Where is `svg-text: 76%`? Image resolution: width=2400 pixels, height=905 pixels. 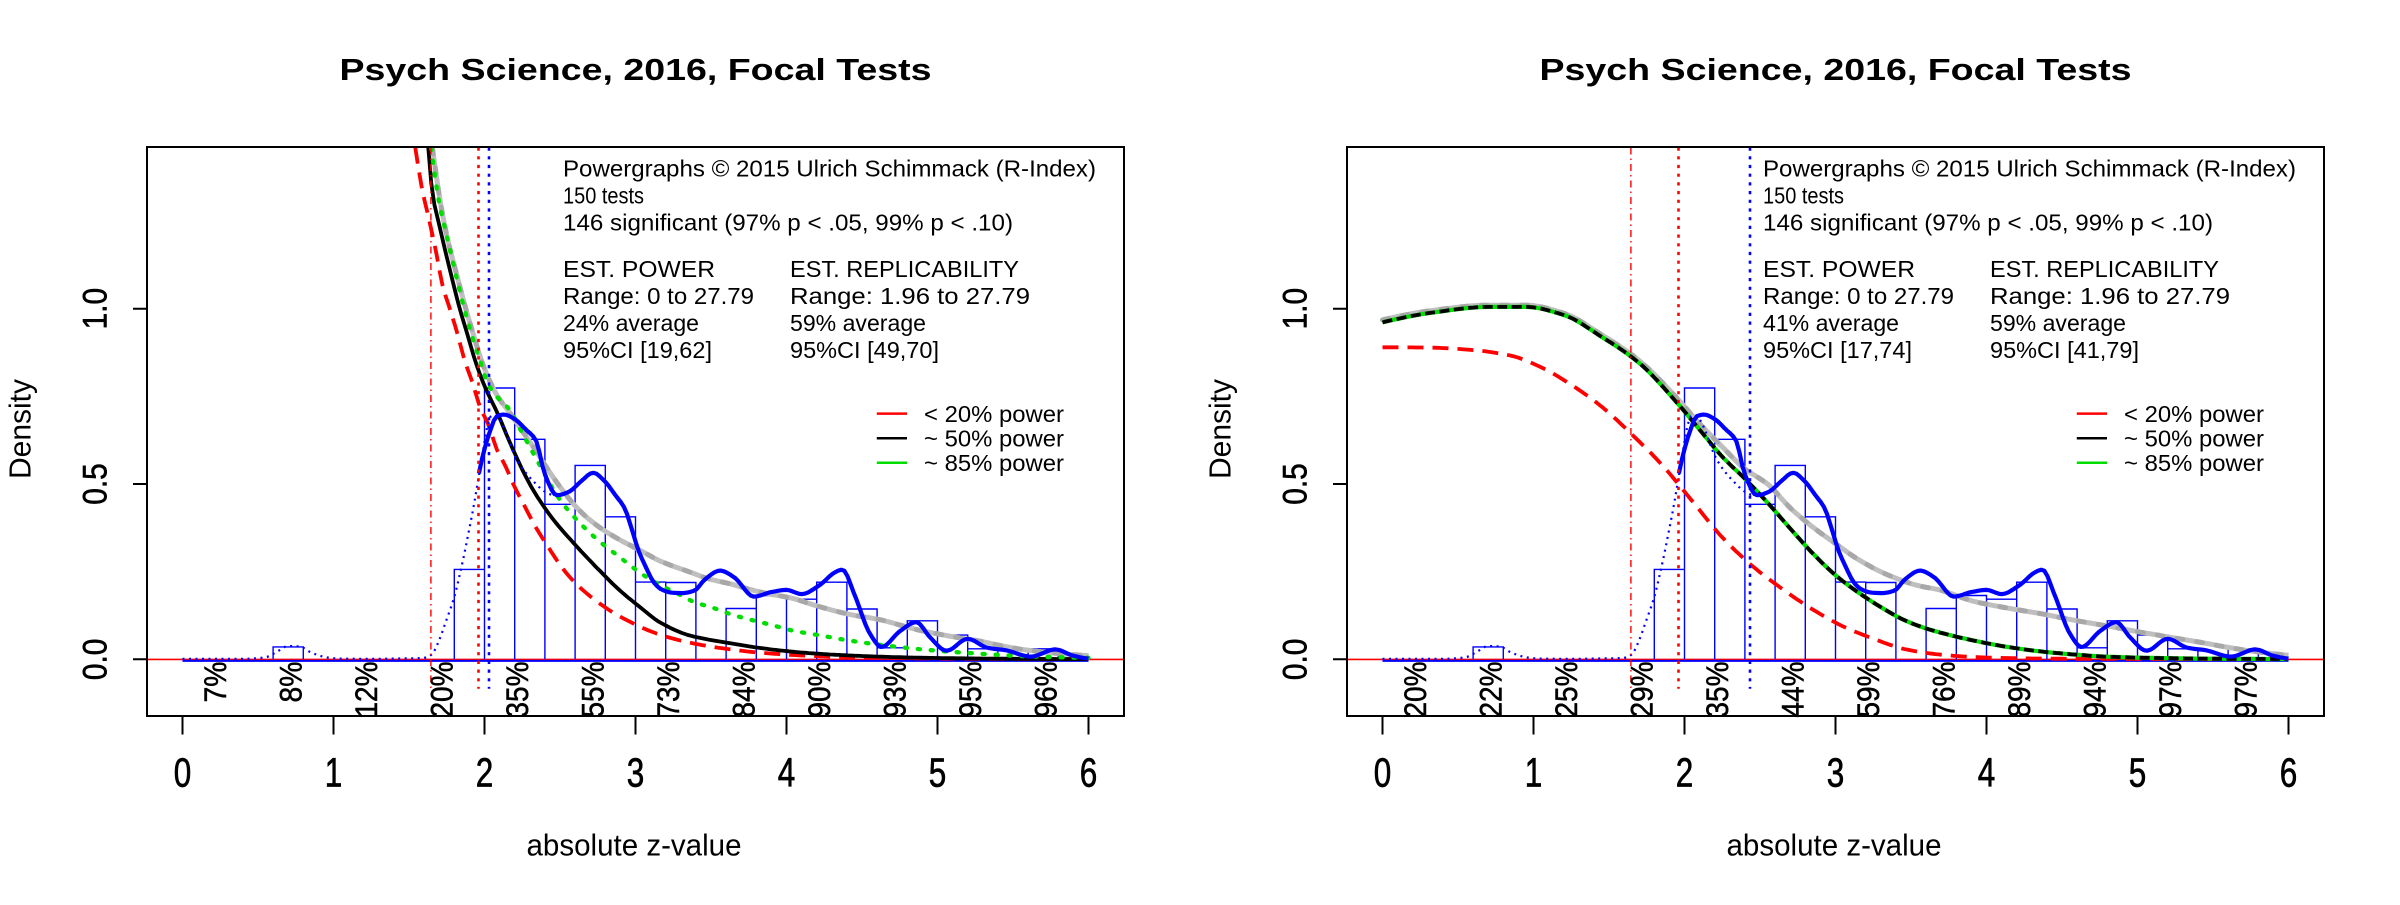
svg-text: 76% is located at coordinates (1944, 690).